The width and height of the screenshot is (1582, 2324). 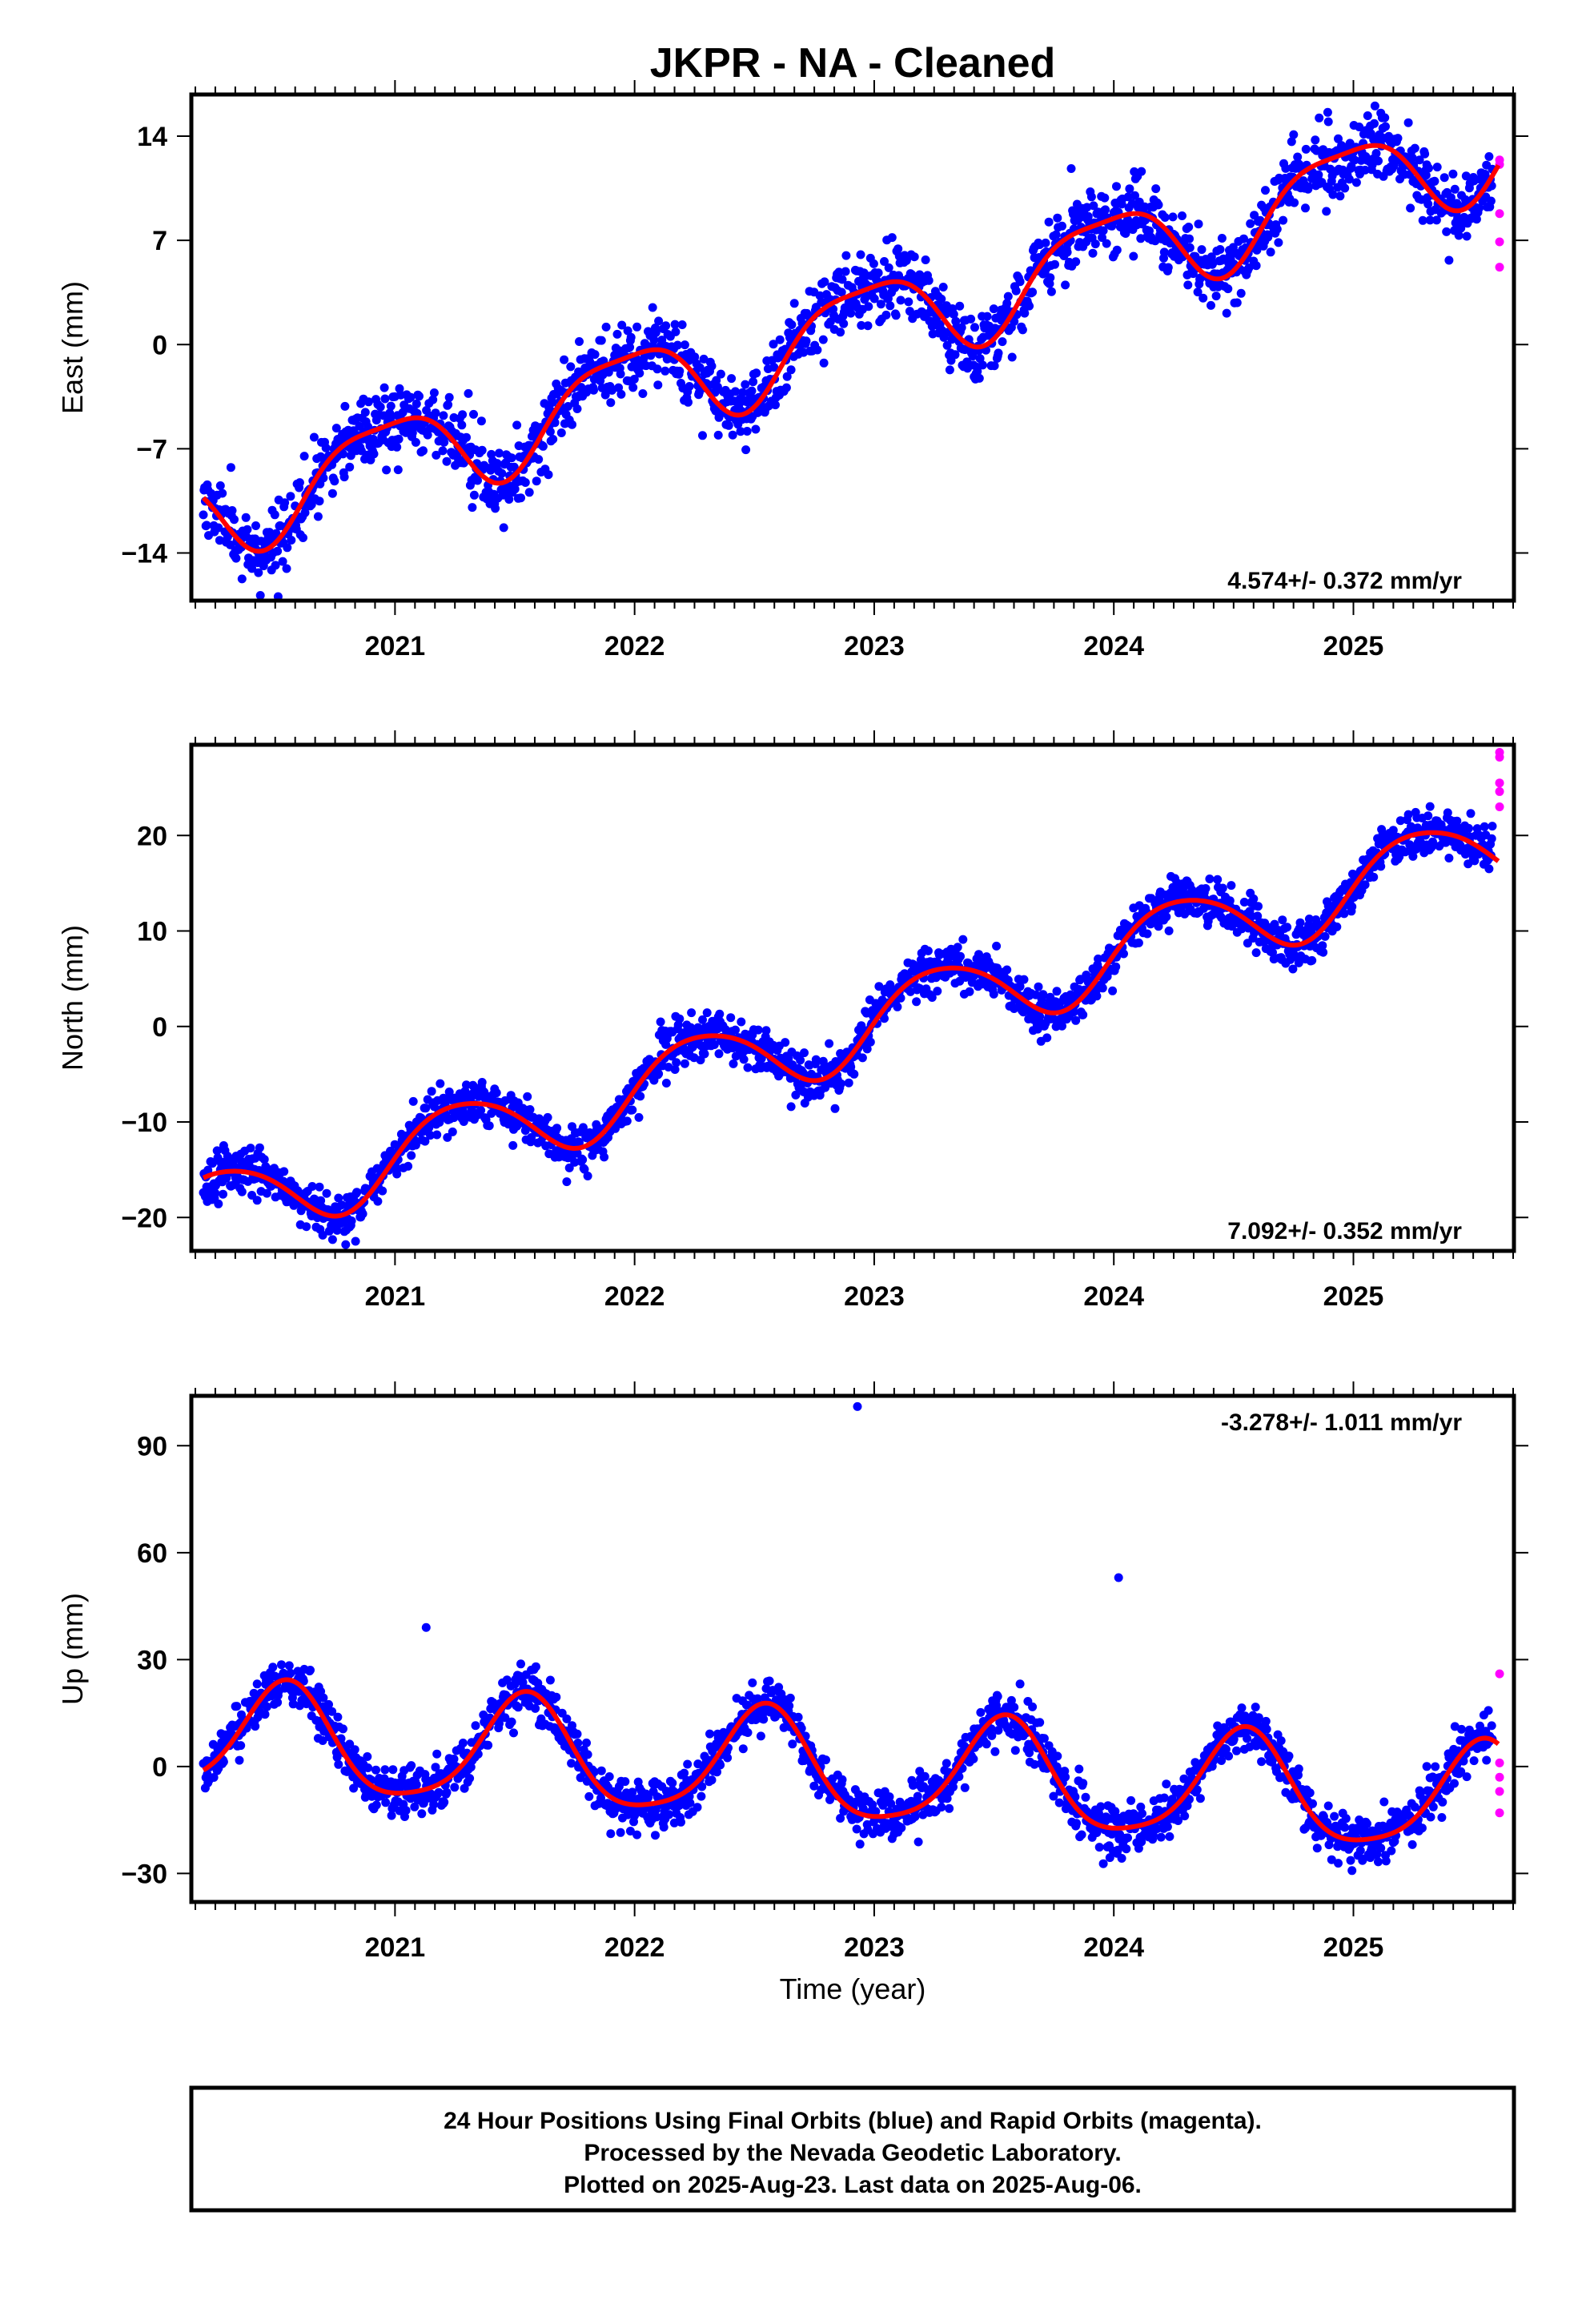 What do you see at coordinates (874, 1296) in the screenshot?
I see `x-tick-label: 2023` at bounding box center [874, 1296].